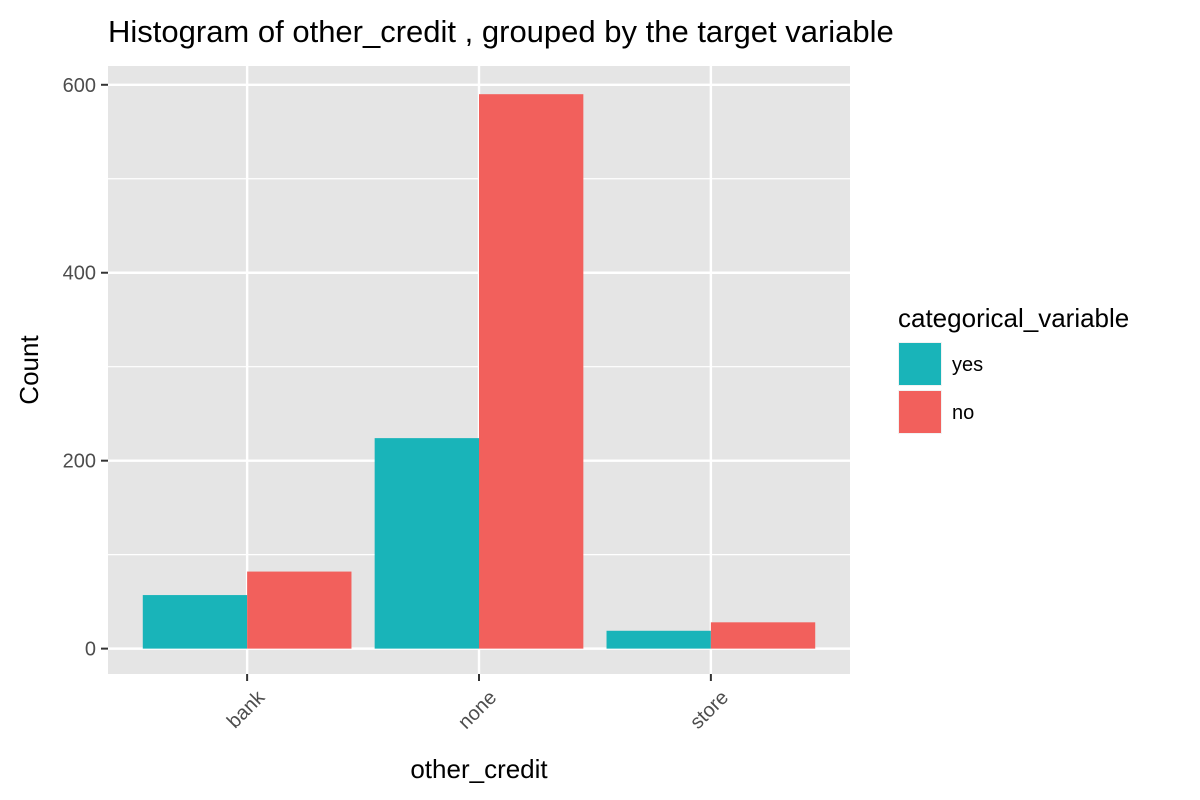  Describe the element at coordinates (79, 462) in the screenshot. I see `y-tick-label: 200` at that location.